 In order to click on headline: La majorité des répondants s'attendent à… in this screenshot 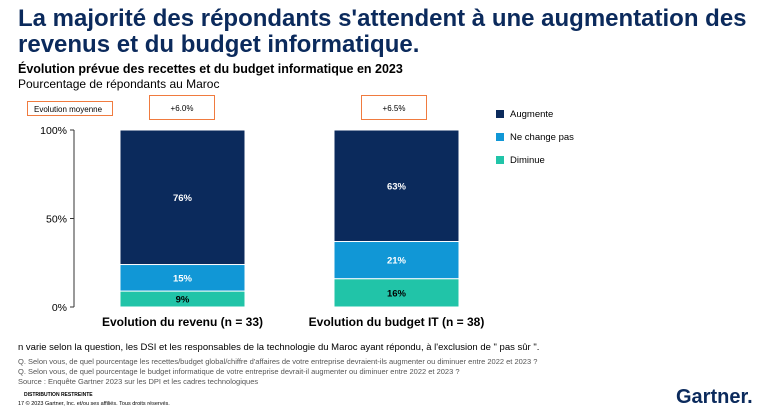, I will do `click(382, 31)`.